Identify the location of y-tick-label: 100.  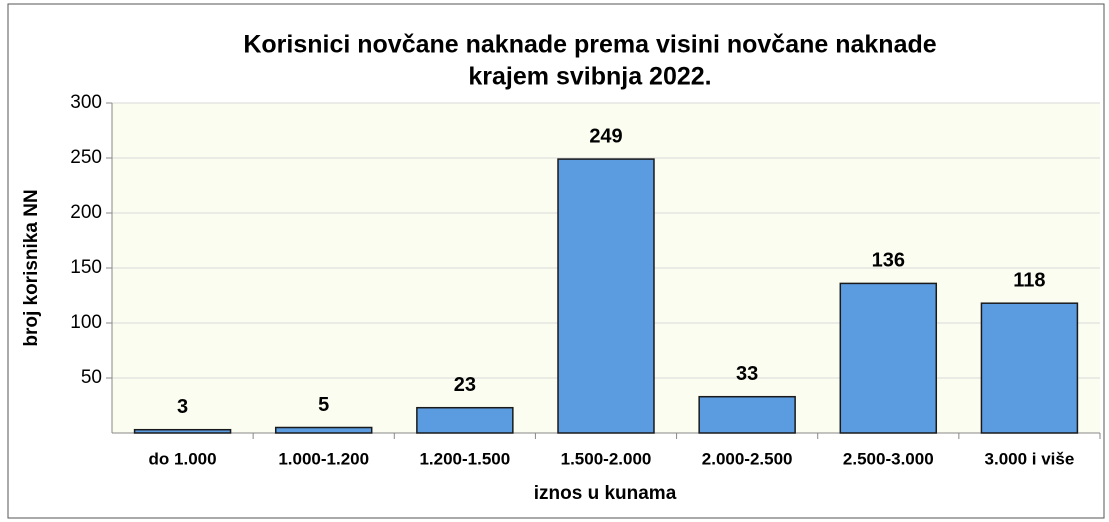
(86, 322).